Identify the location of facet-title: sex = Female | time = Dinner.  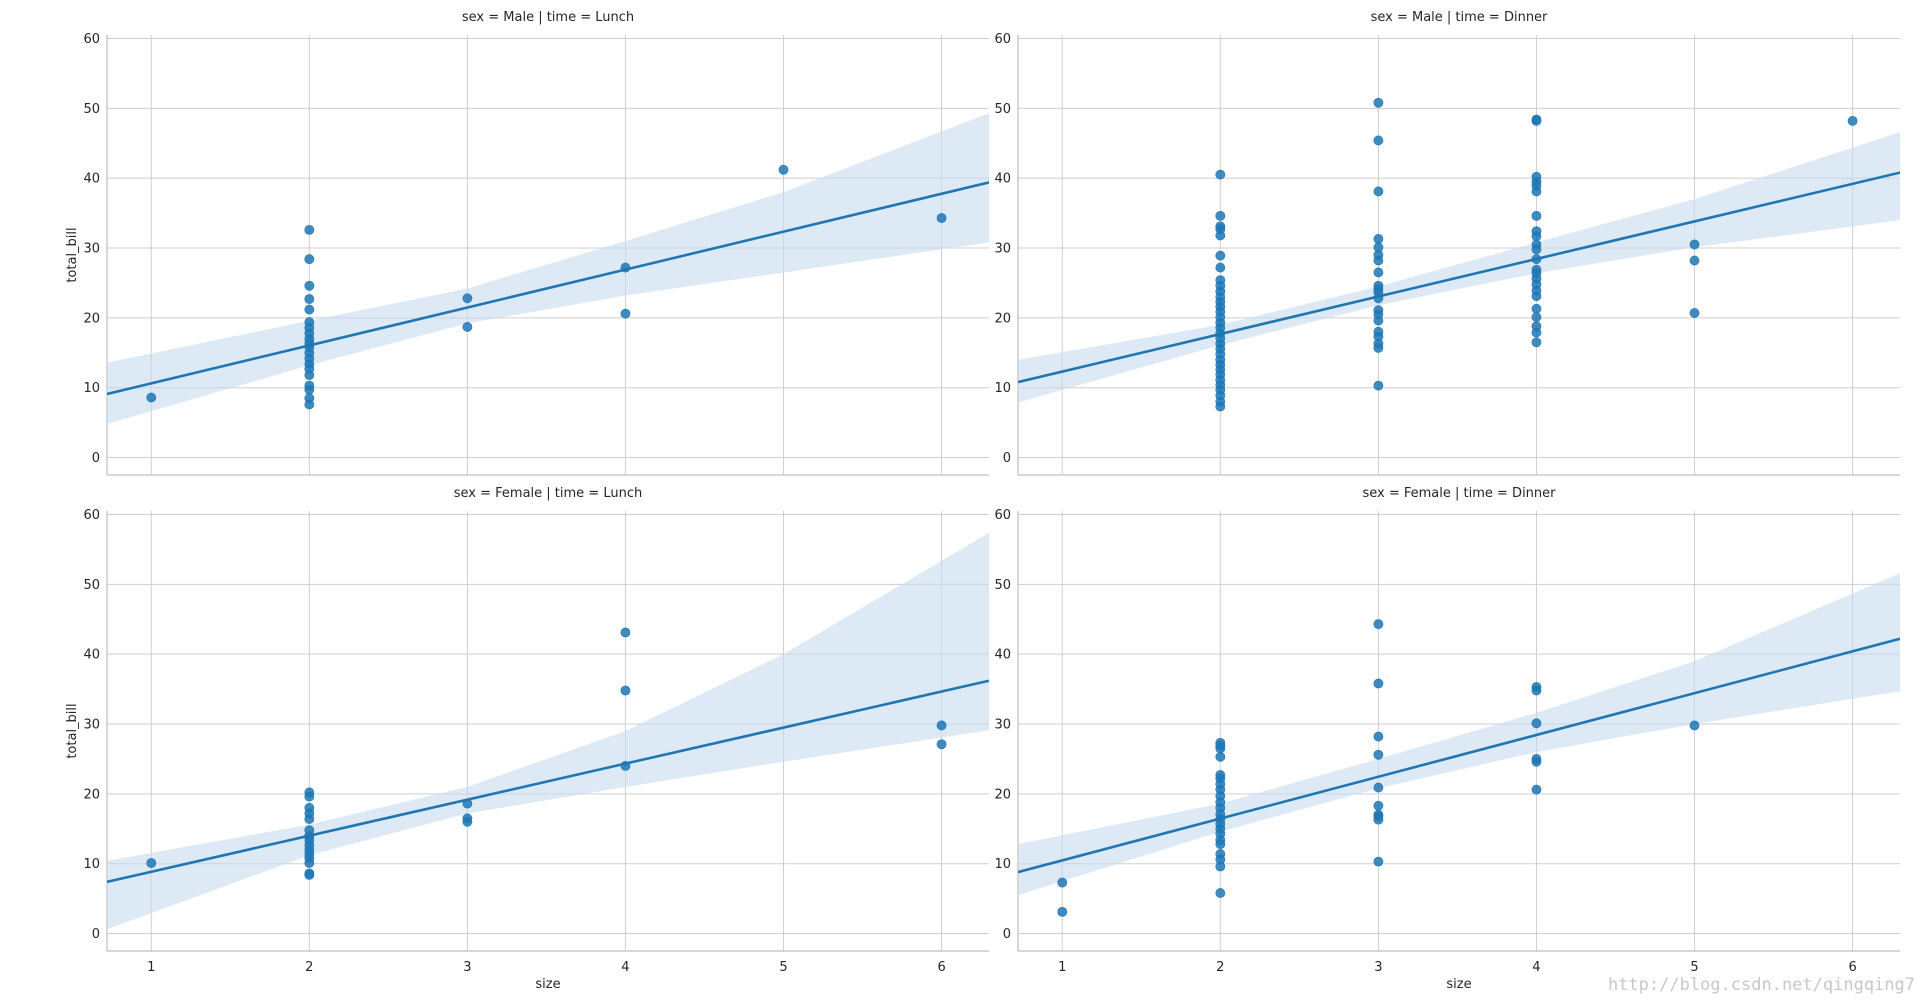
(1459, 493).